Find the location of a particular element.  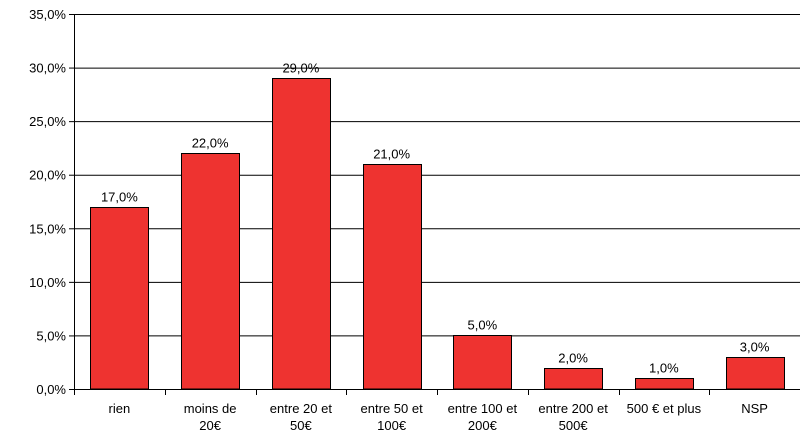

x-tick-label: 100€ is located at coordinates (392, 425).